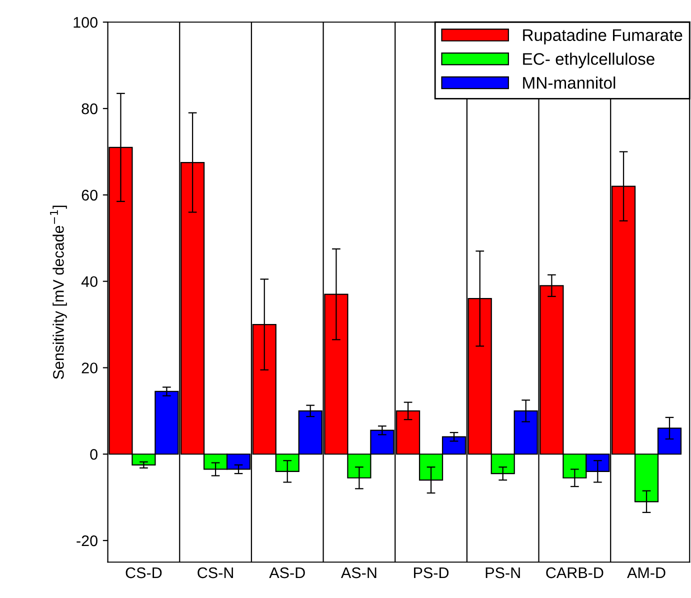 Image resolution: width=691 pixels, height=598 pixels. What do you see at coordinates (602, 36) in the screenshot?
I see `legend-label: Rupatadine Fumarate` at bounding box center [602, 36].